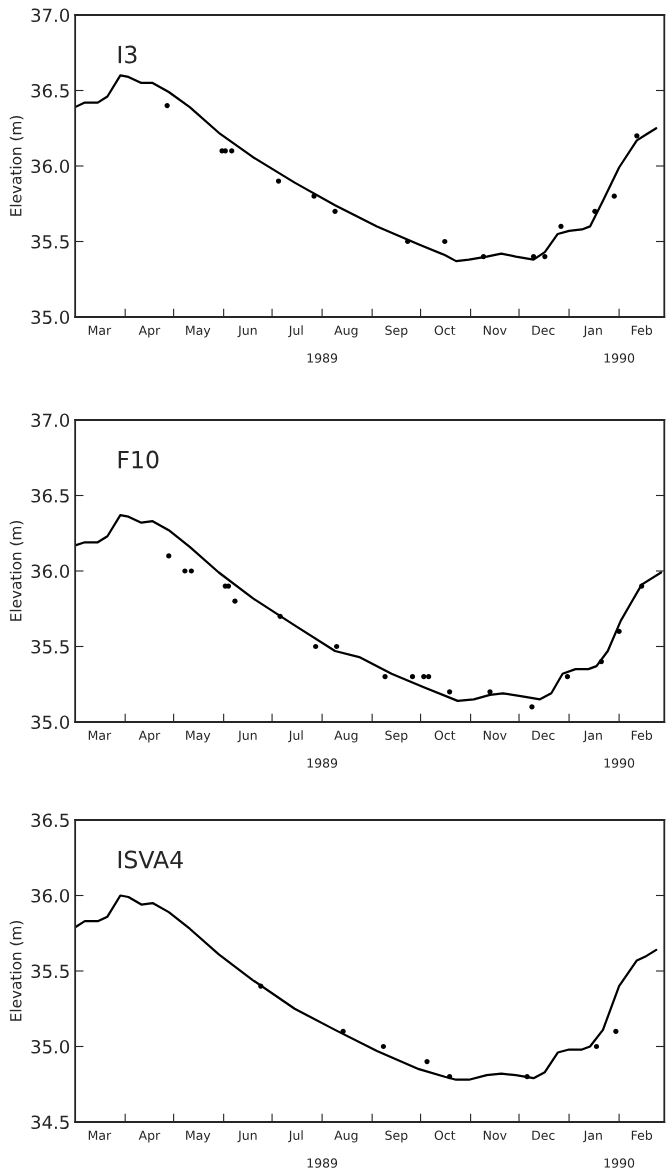 The image size is (671, 1173). Describe the element at coordinates (127, 54) in the screenshot. I see `text: I3` at that location.